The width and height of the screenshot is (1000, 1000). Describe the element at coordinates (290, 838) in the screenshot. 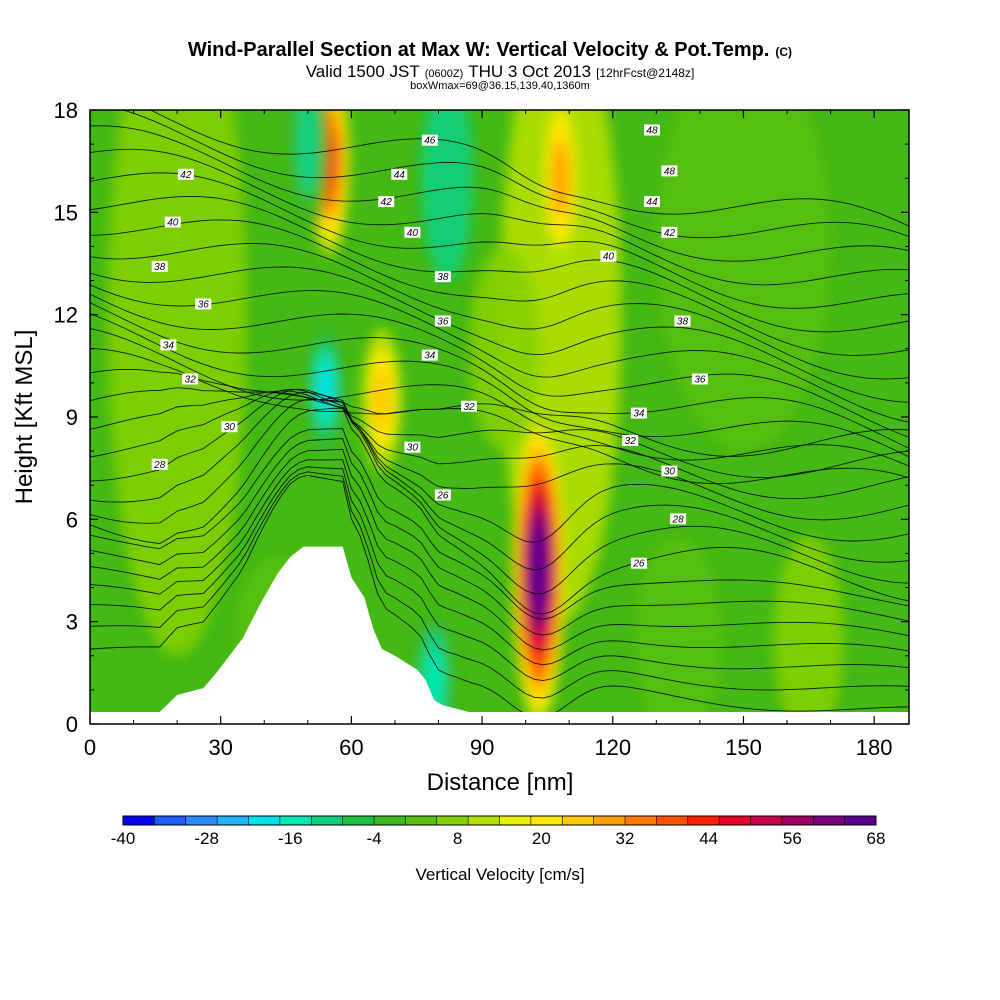

I see `colorbar-tick-label: -16` at that location.